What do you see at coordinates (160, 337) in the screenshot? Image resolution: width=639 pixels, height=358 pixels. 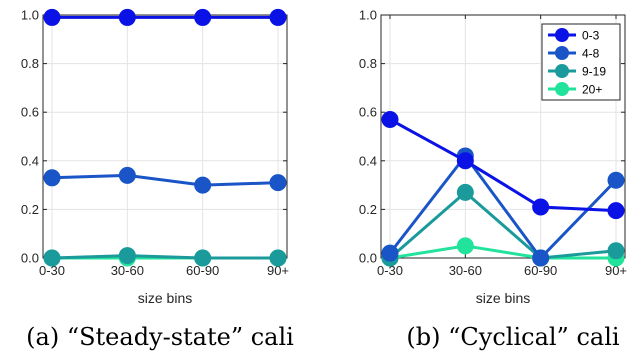 I see `subfigure-caption: (a) “Steady-state” cali` at bounding box center [160, 337].